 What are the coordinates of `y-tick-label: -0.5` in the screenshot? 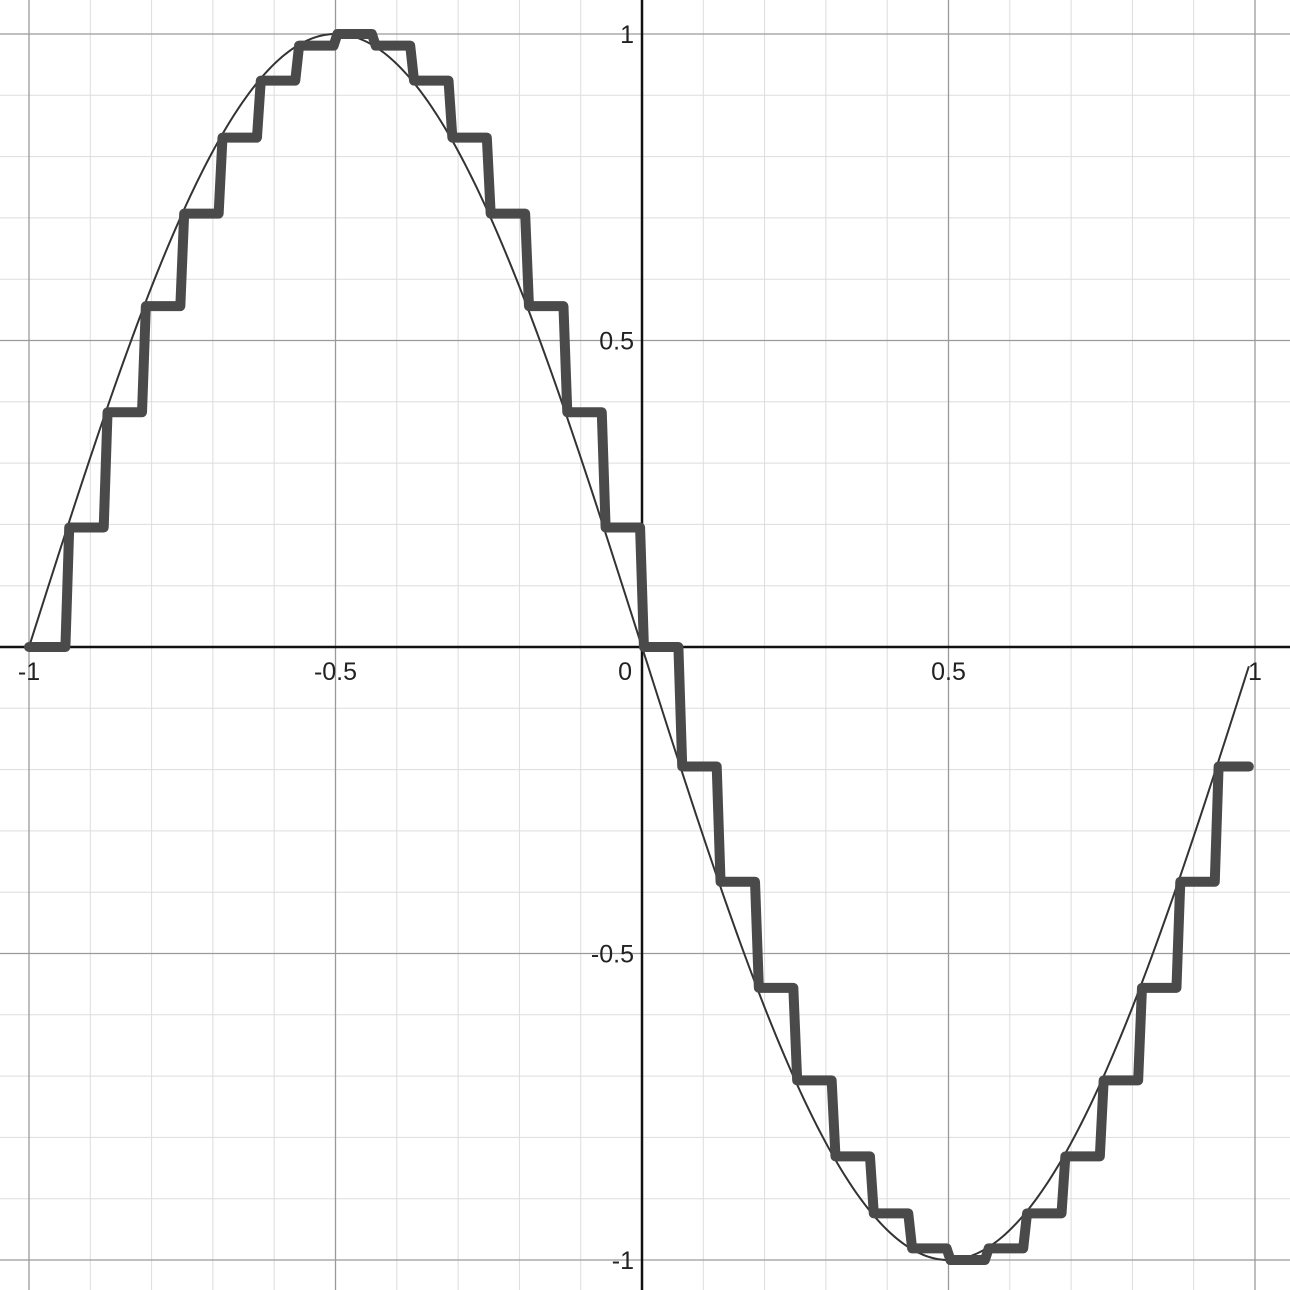 It's located at (612, 955).